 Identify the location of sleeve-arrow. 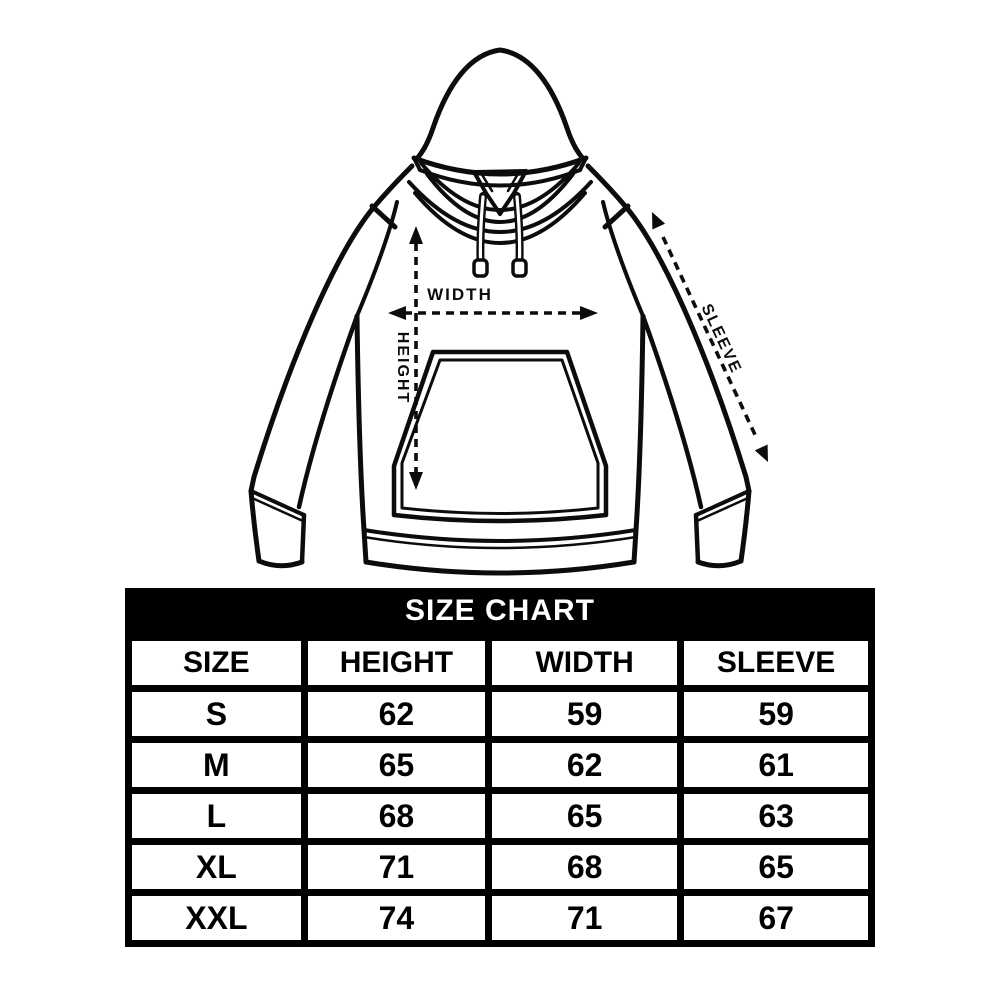
(710, 337).